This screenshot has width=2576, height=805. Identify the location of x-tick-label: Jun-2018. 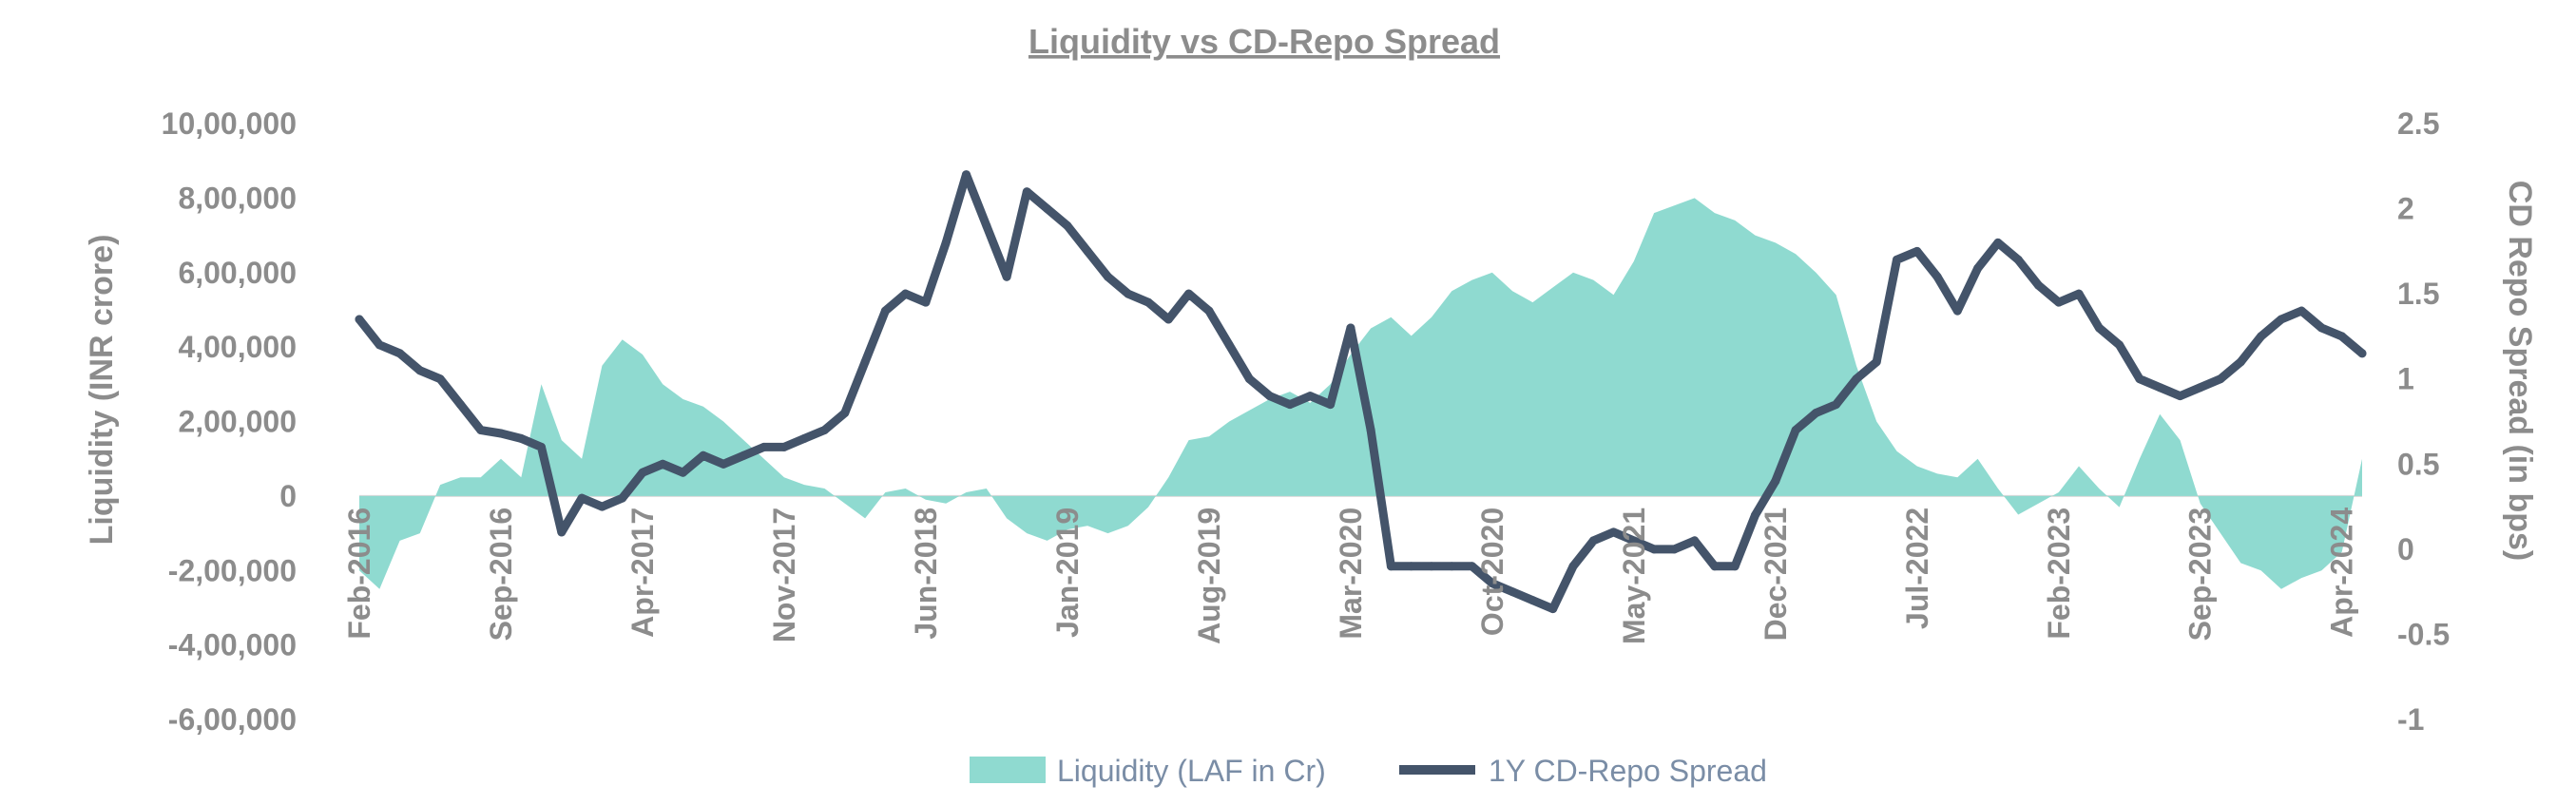
(926, 574).